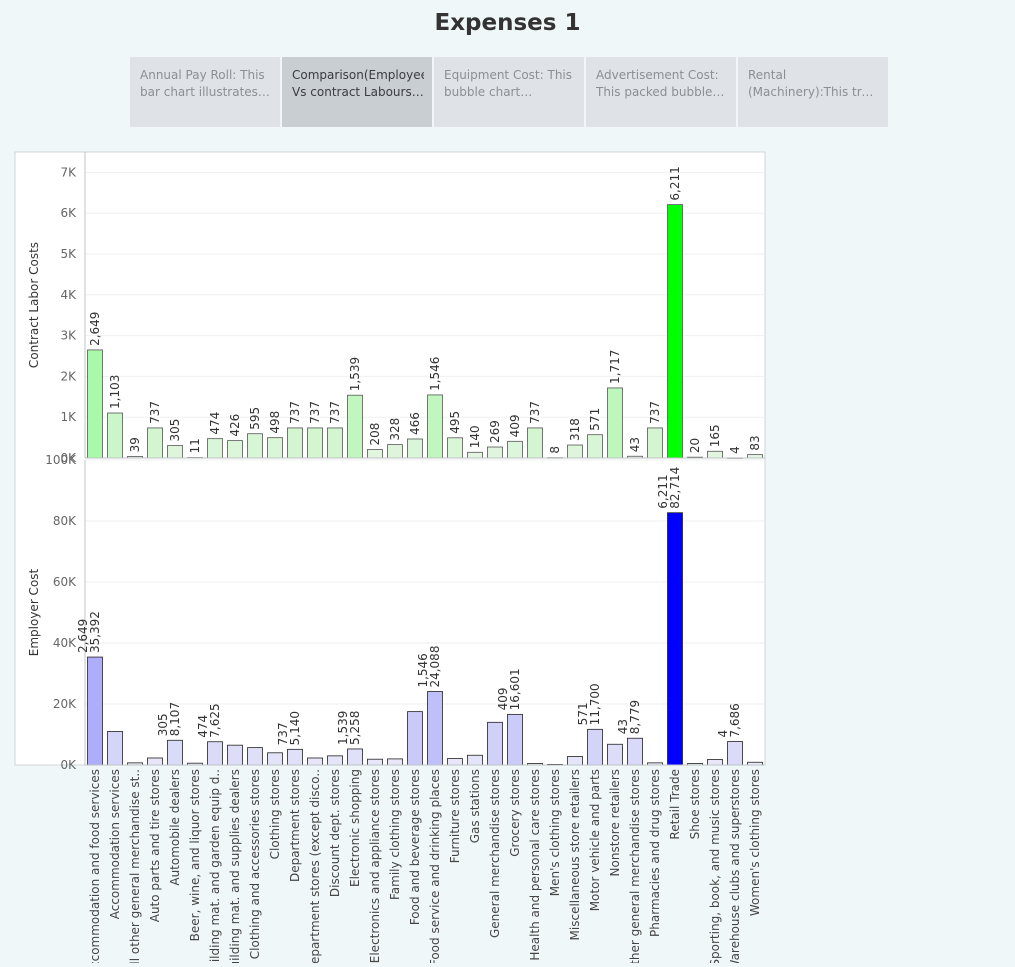 The height and width of the screenshot is (967, 1015). What do you see at coordinates (575, 854) in the screenshot?
I see `x-category-label: Miscellaneous store retailers` at bounding box center [575, 854].